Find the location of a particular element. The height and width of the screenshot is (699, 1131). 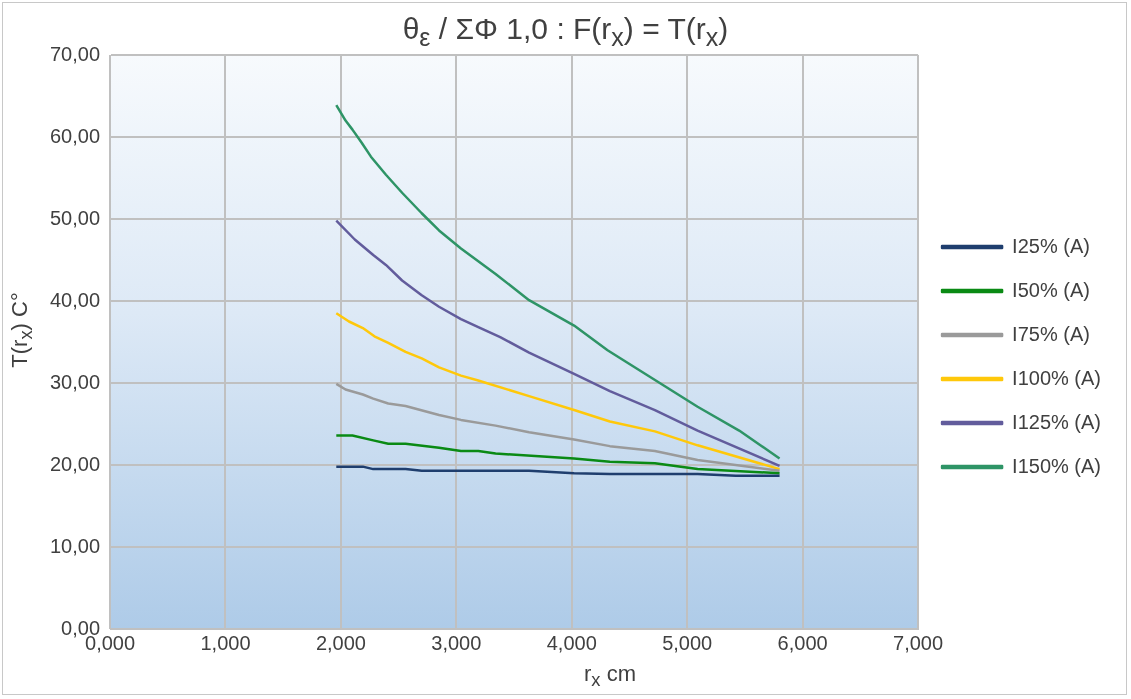

y-tick-label: 40,00 is located at coordinates (75, 299).